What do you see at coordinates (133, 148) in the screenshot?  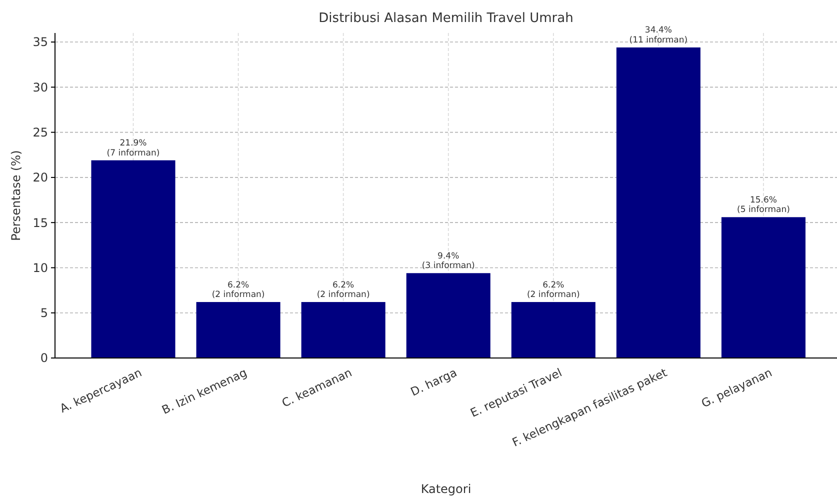 I see `data-label: 21.9% (7 informan)` at bounding box center [133, 148].